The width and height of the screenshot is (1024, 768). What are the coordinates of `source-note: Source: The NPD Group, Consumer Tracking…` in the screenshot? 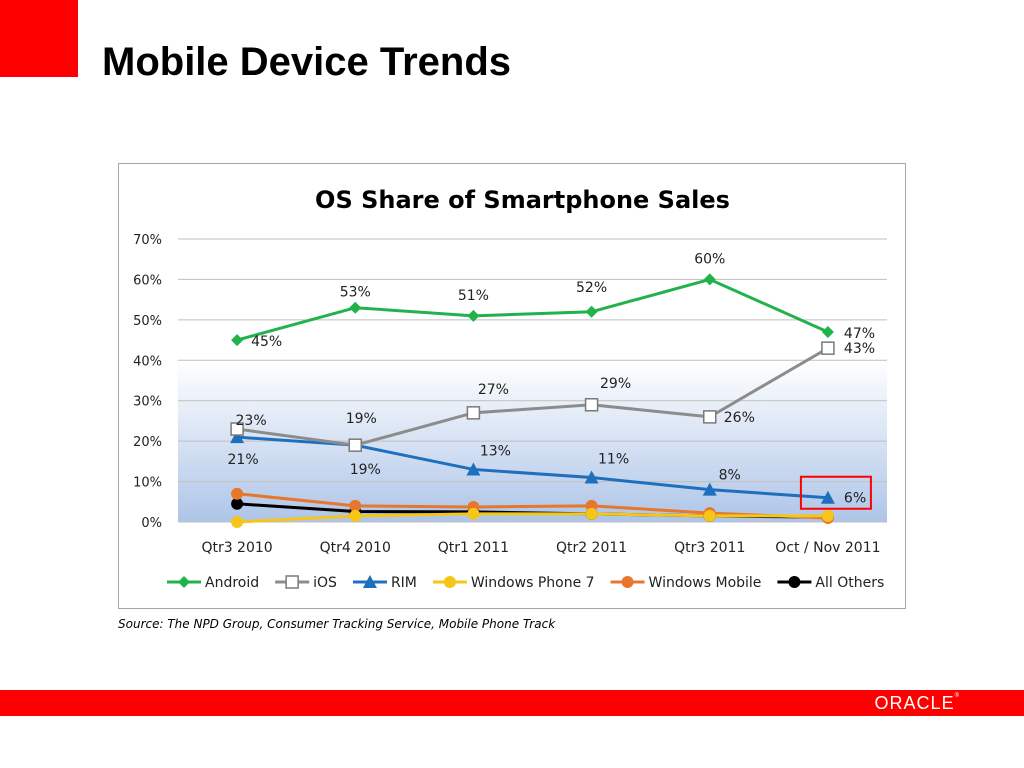 It's located at (337, 624).